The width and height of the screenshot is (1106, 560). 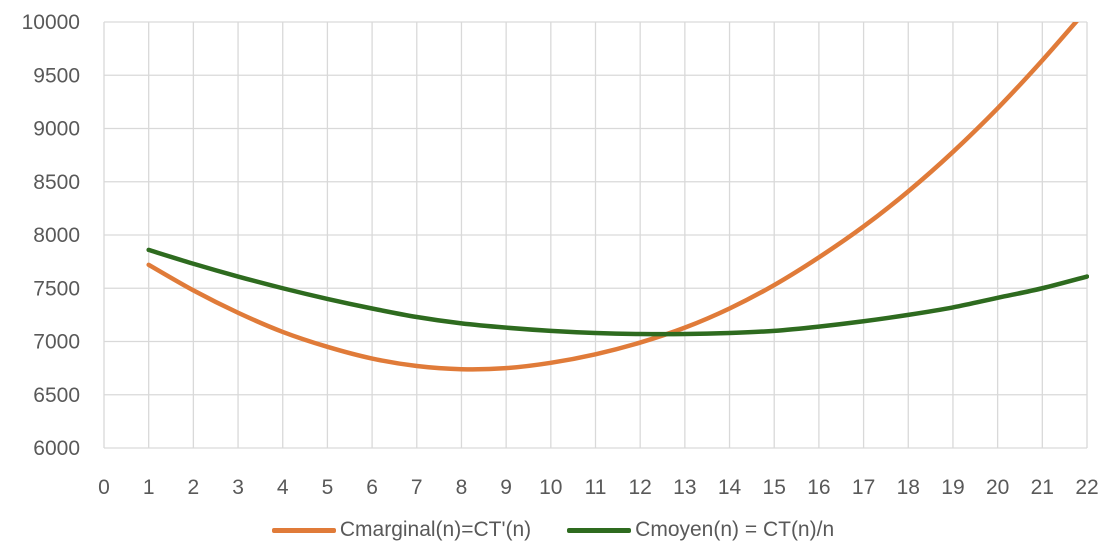 I want to click on x-tick-label: 0, so click(x=104, y=487).